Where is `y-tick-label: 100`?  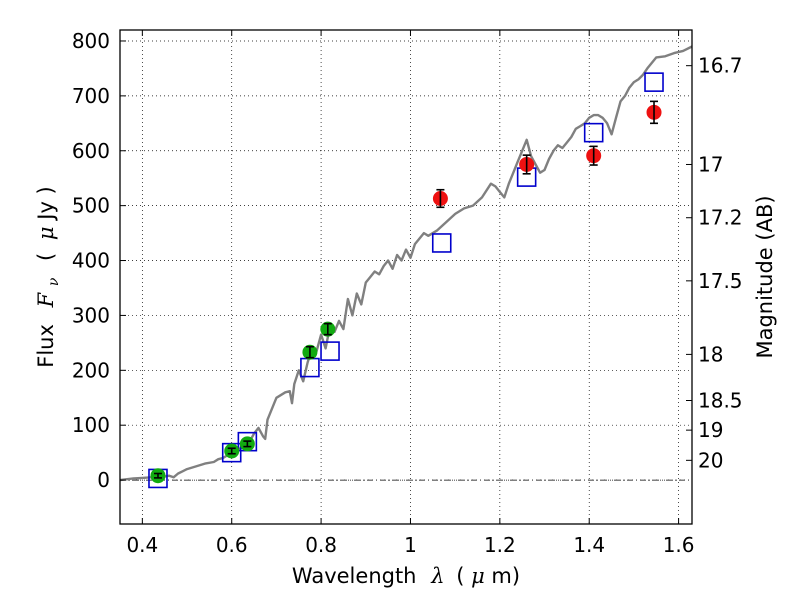 y-tick-label: 100 is located at coordinates (91, 425).